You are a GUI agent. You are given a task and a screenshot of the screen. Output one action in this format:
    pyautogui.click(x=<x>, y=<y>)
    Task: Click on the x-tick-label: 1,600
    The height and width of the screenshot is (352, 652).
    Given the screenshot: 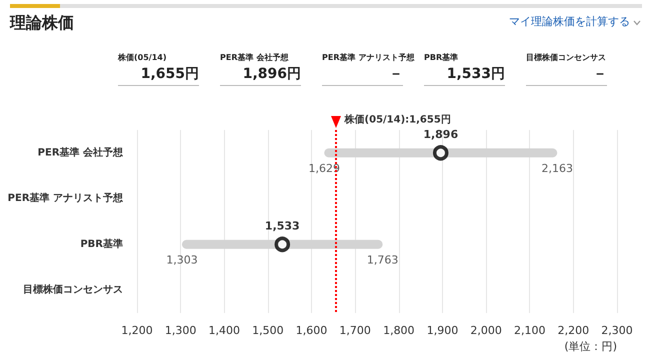 What is the action you would take?
    pyautogui.click(x=312, y=330)
    